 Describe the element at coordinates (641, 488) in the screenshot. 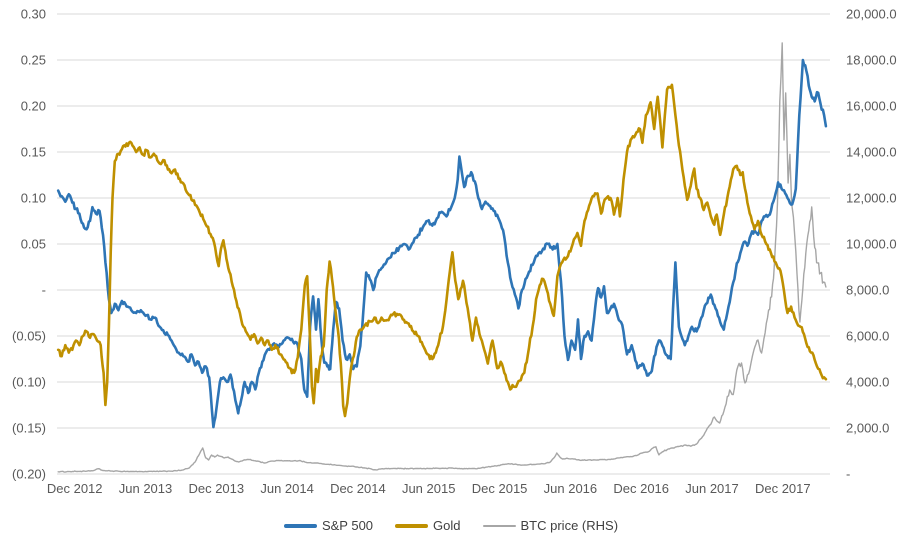

I see `x-axis-tick-label: Dec 2016` at that location.